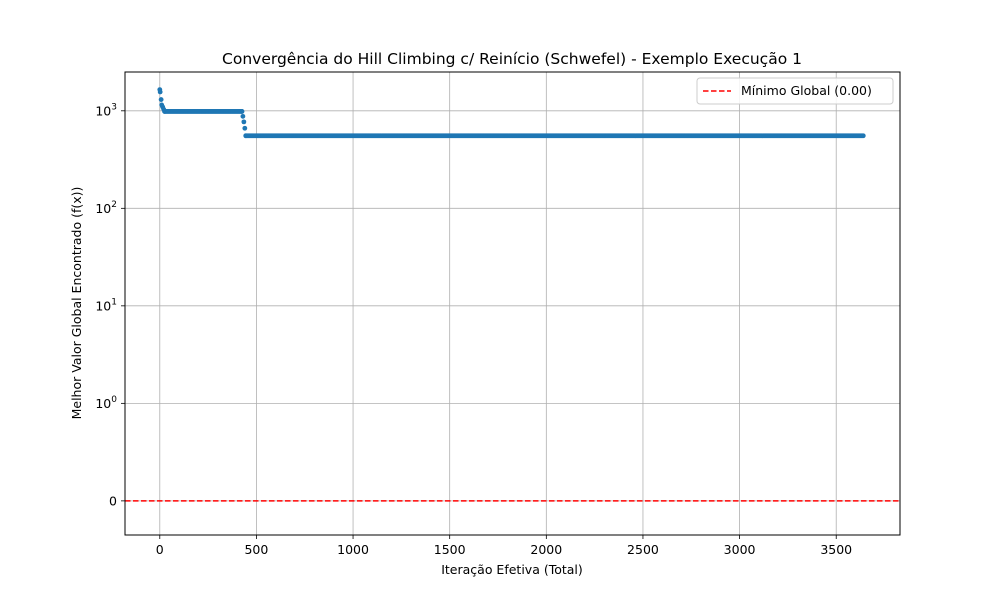 The height and width of the screenshot is (600, 1000). Describe the element at coordinates (450, 549) in the screenshot. I see `x-tick-label: 1500` at that location.